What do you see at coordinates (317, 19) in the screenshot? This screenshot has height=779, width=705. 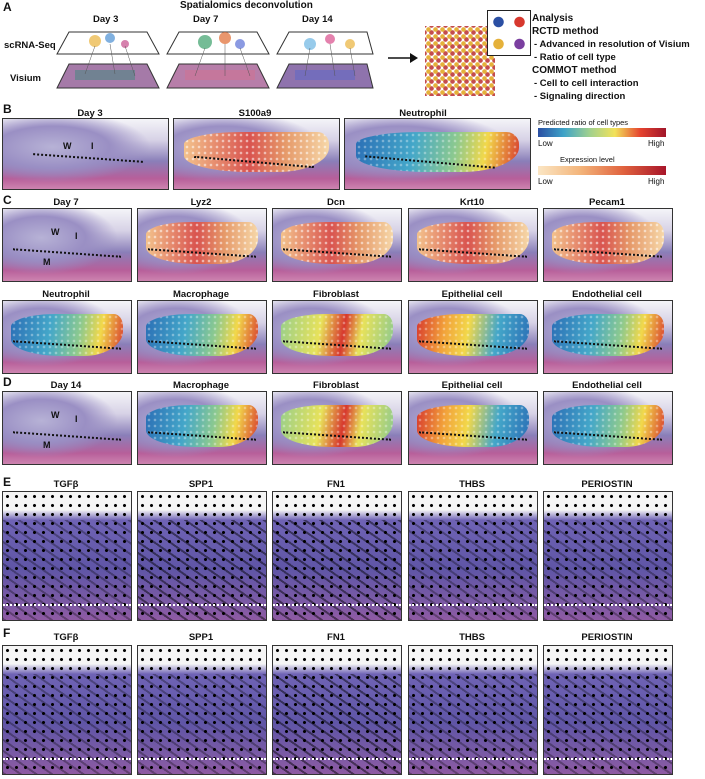 I see `day14-label: Day 14` at bounding box center [317, 19].